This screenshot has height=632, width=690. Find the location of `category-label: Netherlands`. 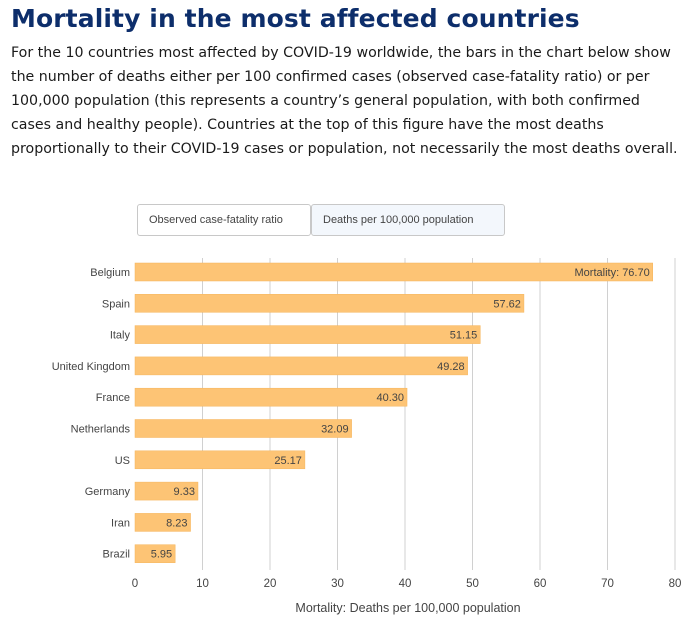

category-label: Netherlands is located at coordinates (101, 430).